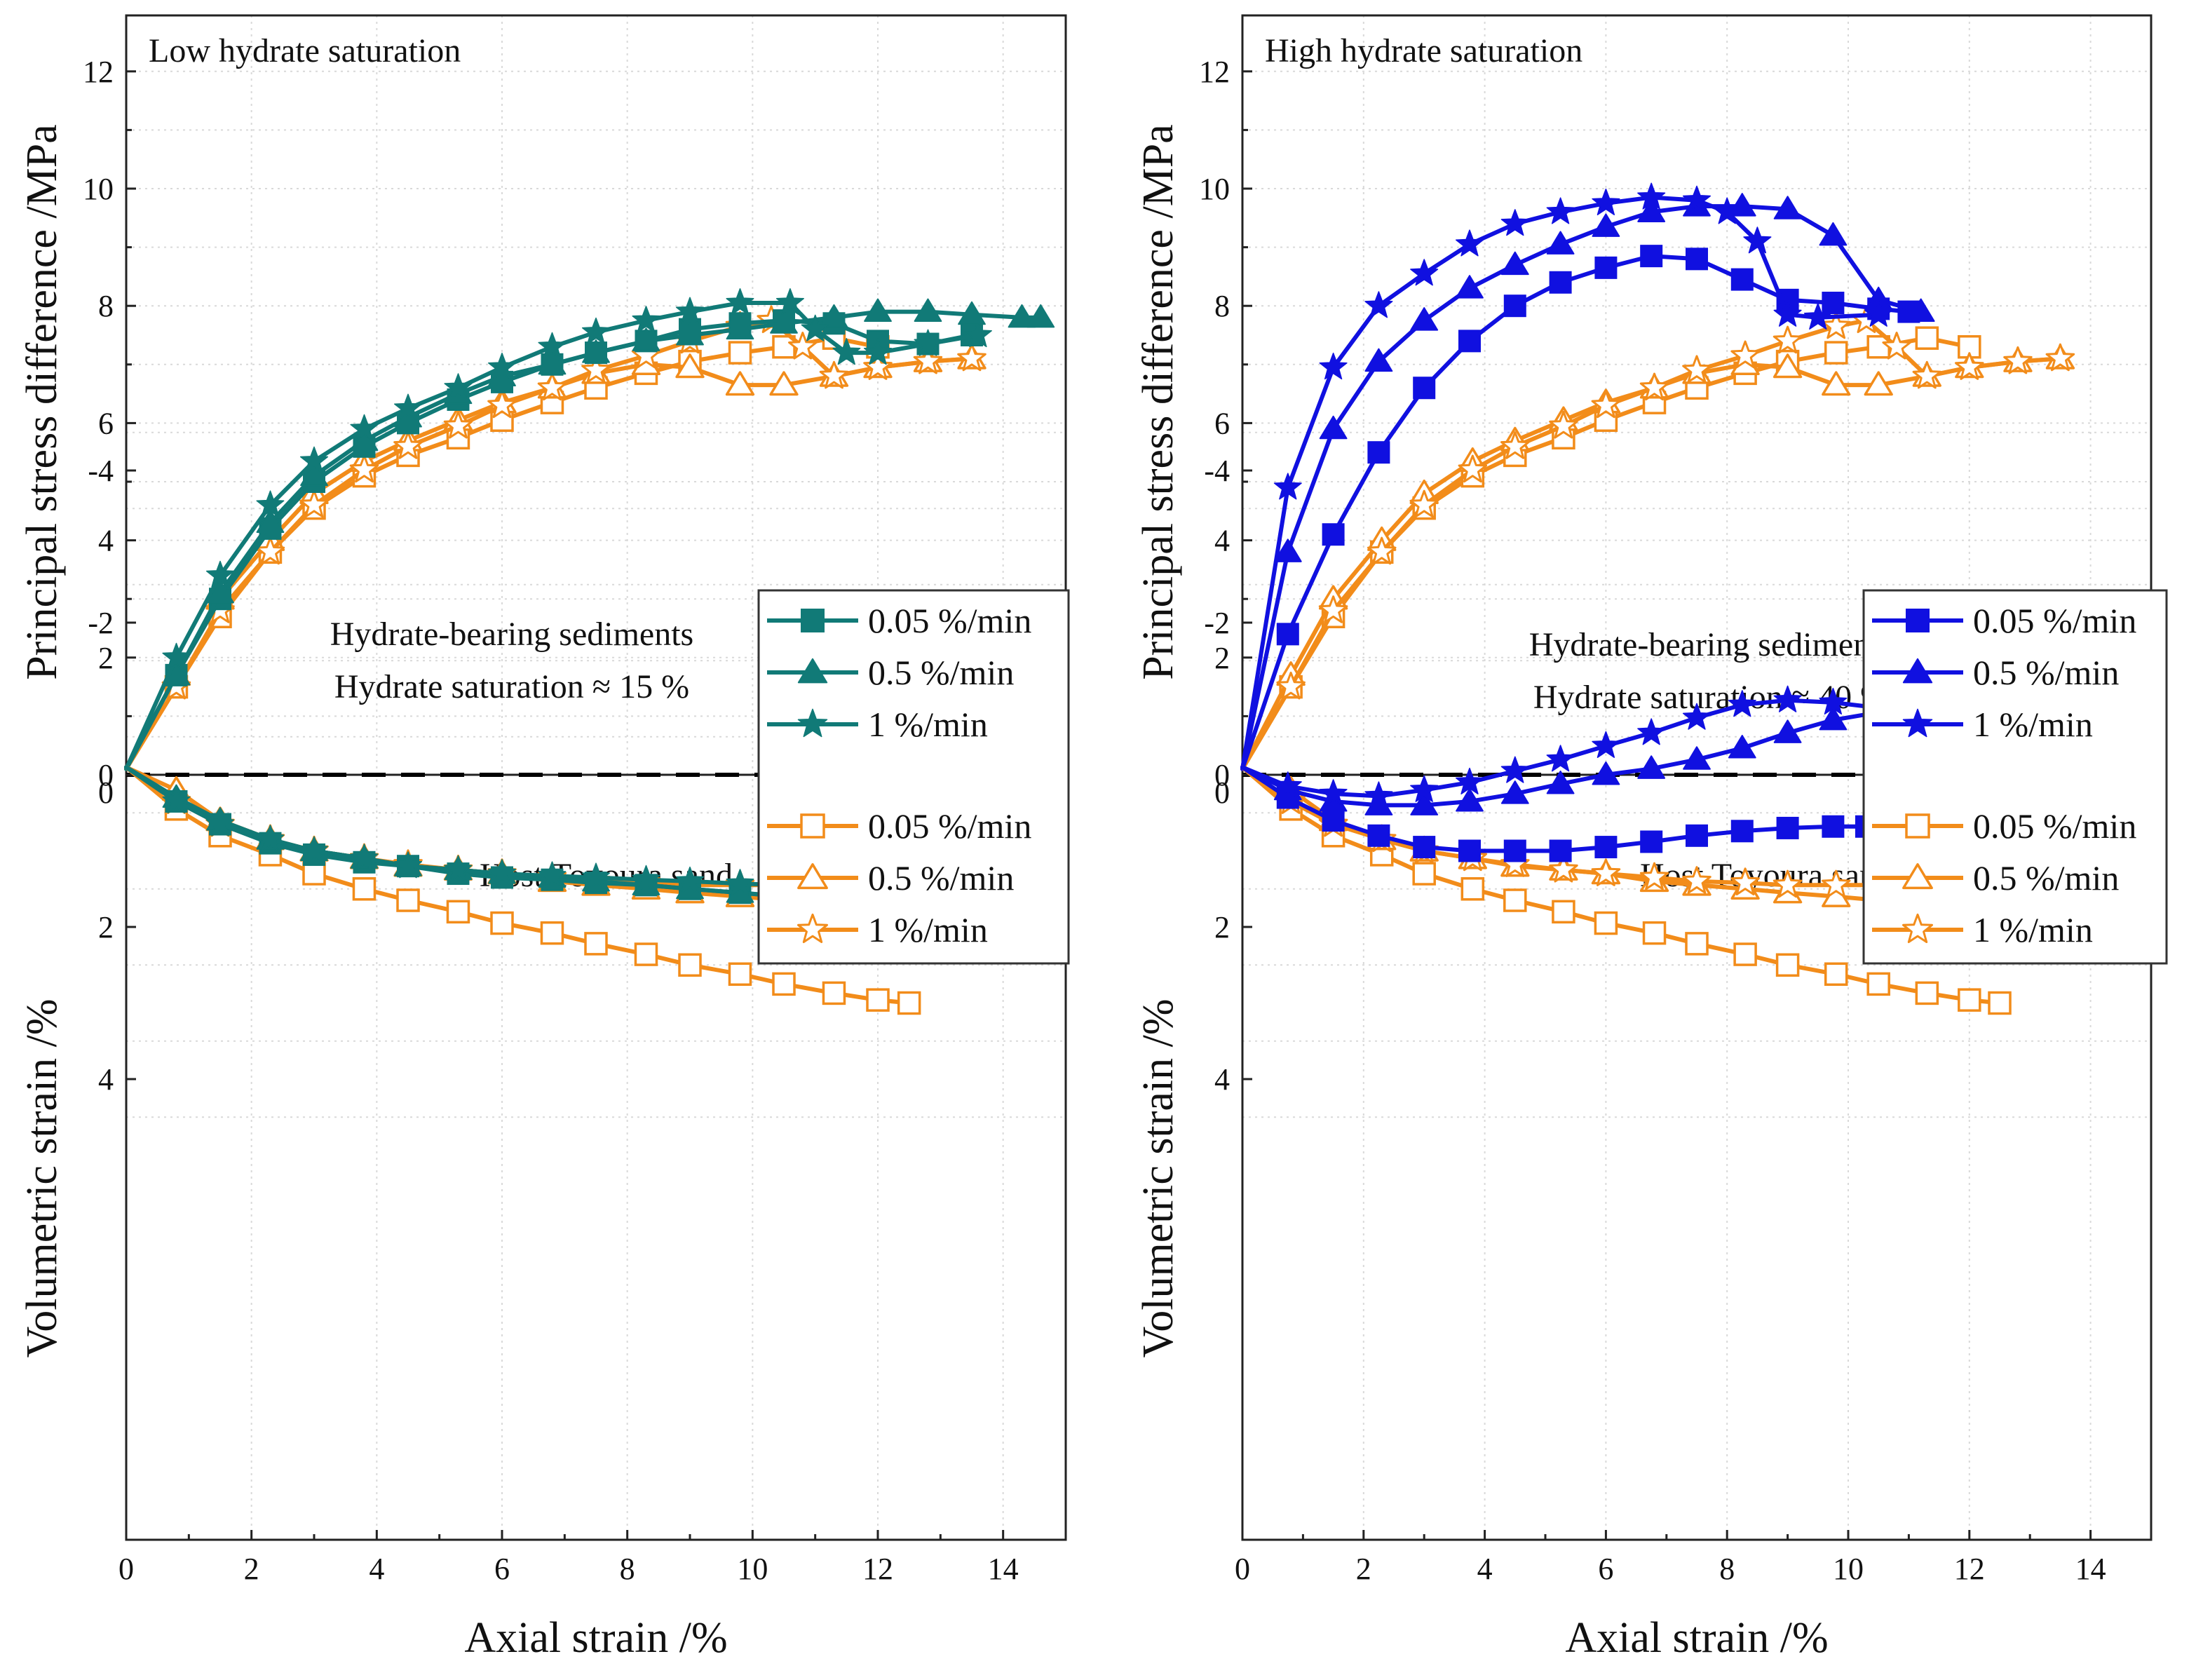  What do you see at coordinates (1423, 50) in the screenshot?
I see `panel-title-right: High hydrate saturation` at bounding box center [1423, 50].